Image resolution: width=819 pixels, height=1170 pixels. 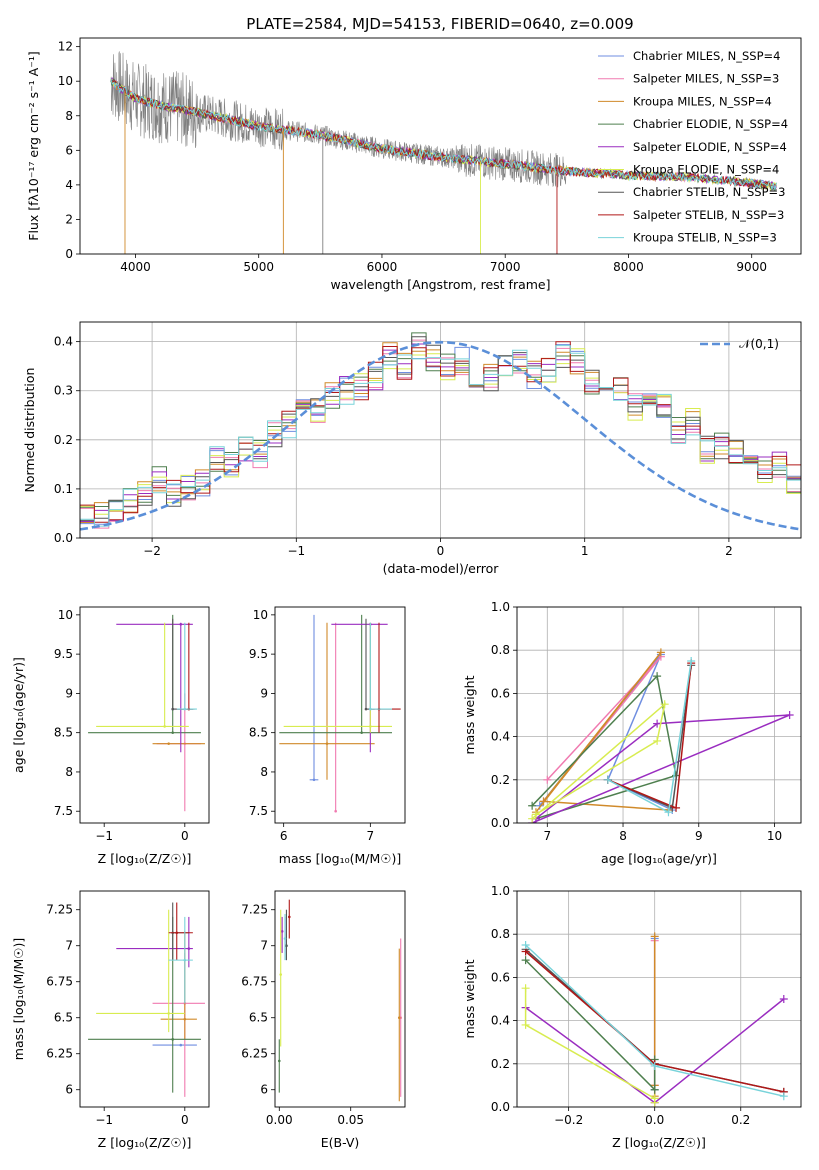 I want to click on legend-label: Kroupa ELODIE, N_SSP=4, so click(x=706, y=170).